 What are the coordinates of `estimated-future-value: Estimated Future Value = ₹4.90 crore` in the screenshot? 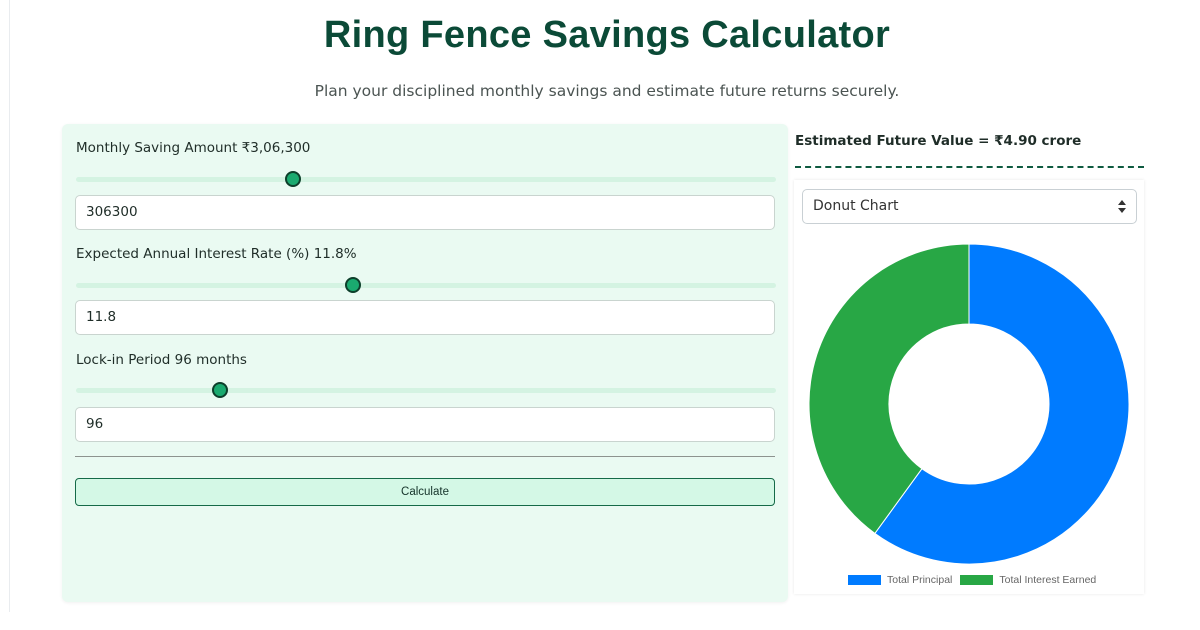 It's located at (938, 141).